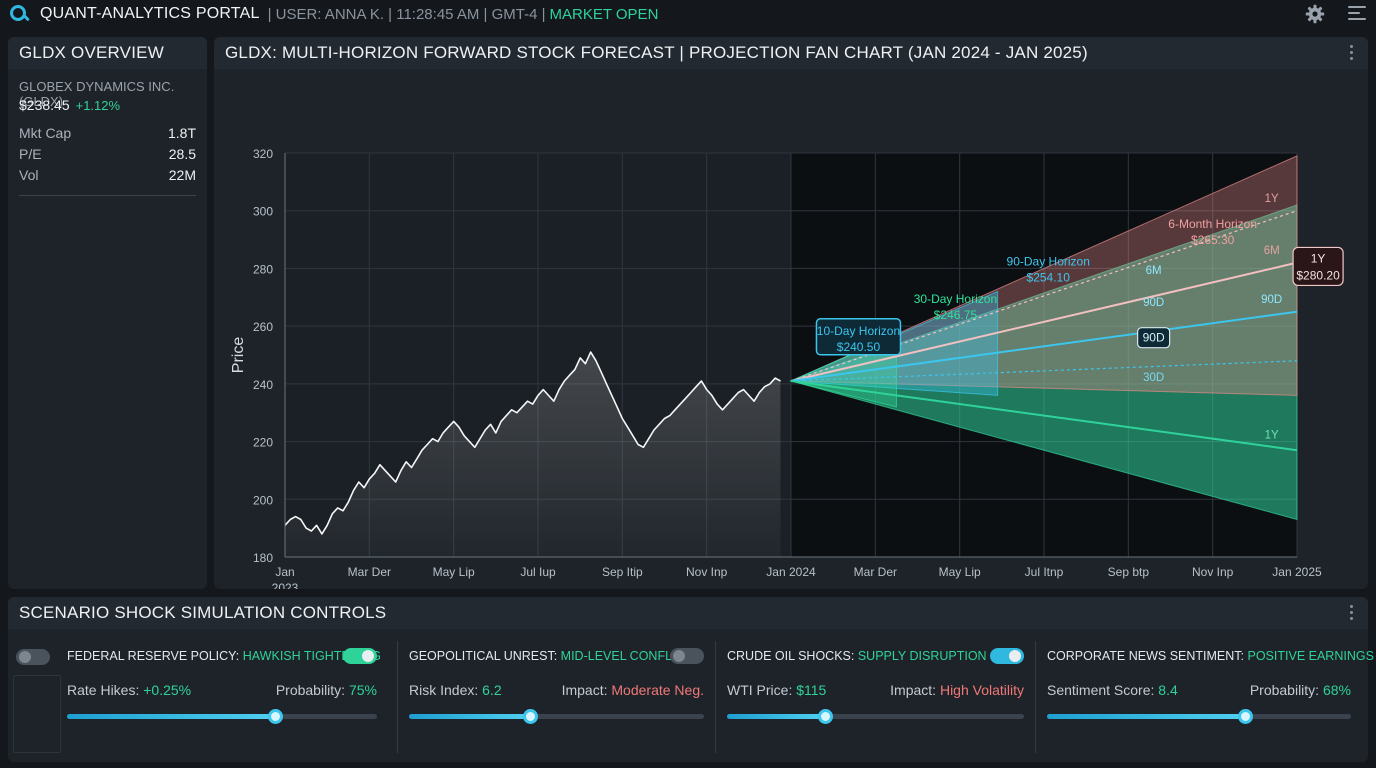 Image resolution: width=1376 pixels, height=768 pixels. Describe the element at coordinates (263, 327) in the screenshot. I see `y-tick-label: 260` at that location.